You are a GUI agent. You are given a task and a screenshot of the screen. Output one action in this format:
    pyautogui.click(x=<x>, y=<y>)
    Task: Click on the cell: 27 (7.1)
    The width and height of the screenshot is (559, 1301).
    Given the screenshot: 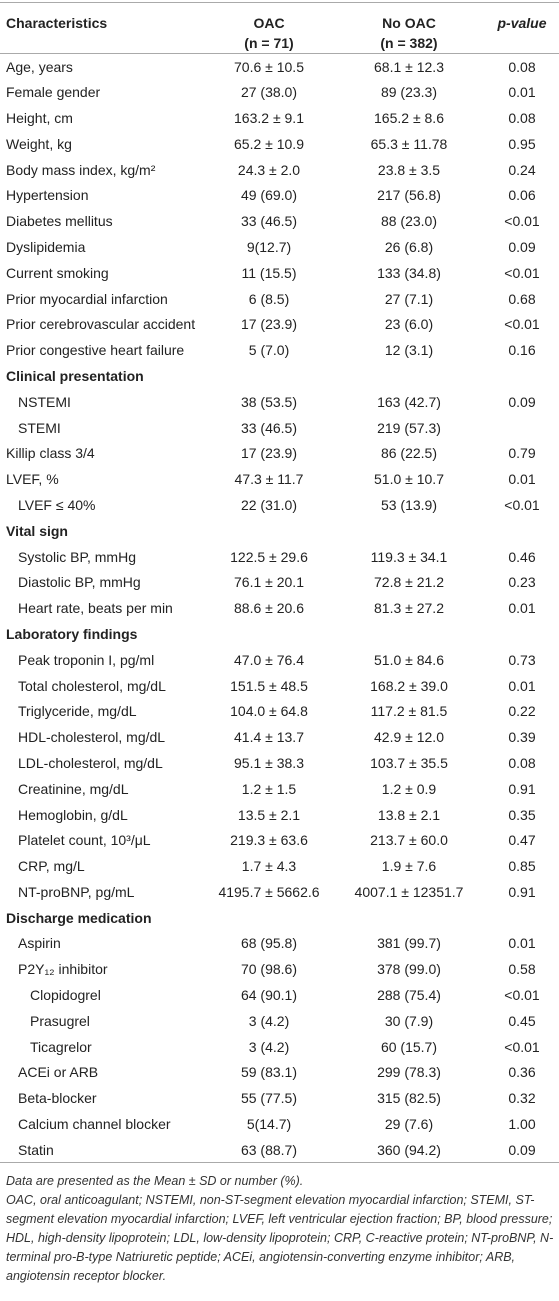 What is the action you would take?
    pyautogui.click(x=409, y=298)
    